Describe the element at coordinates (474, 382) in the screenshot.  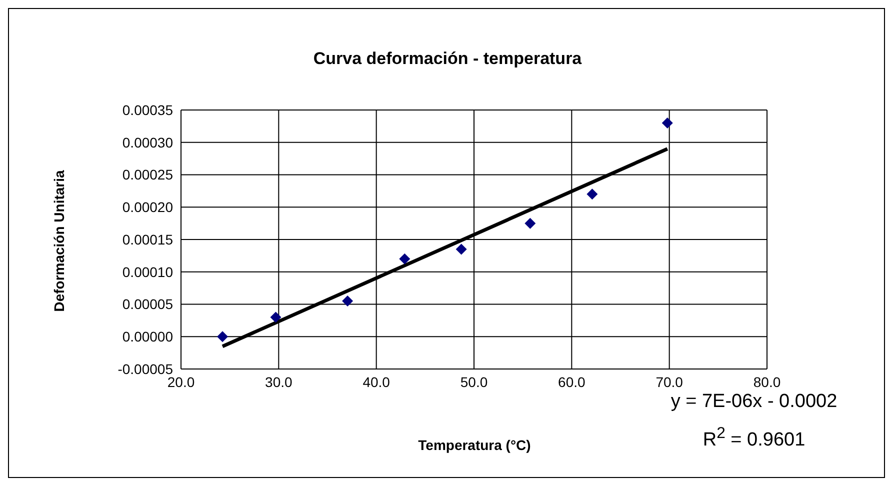
I see `x-tick-label: 50.0` at that location.